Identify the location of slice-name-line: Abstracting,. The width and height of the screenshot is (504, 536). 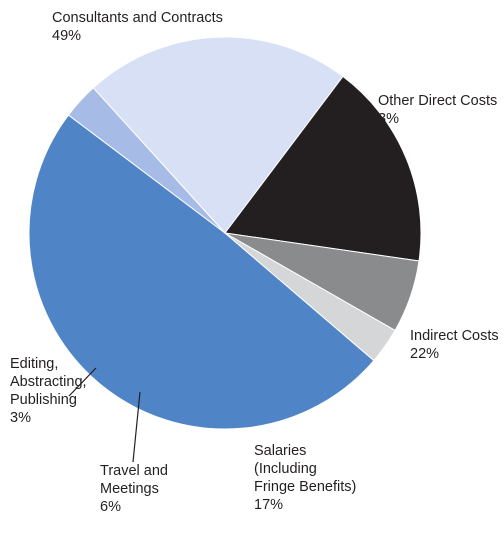
(48, 382).